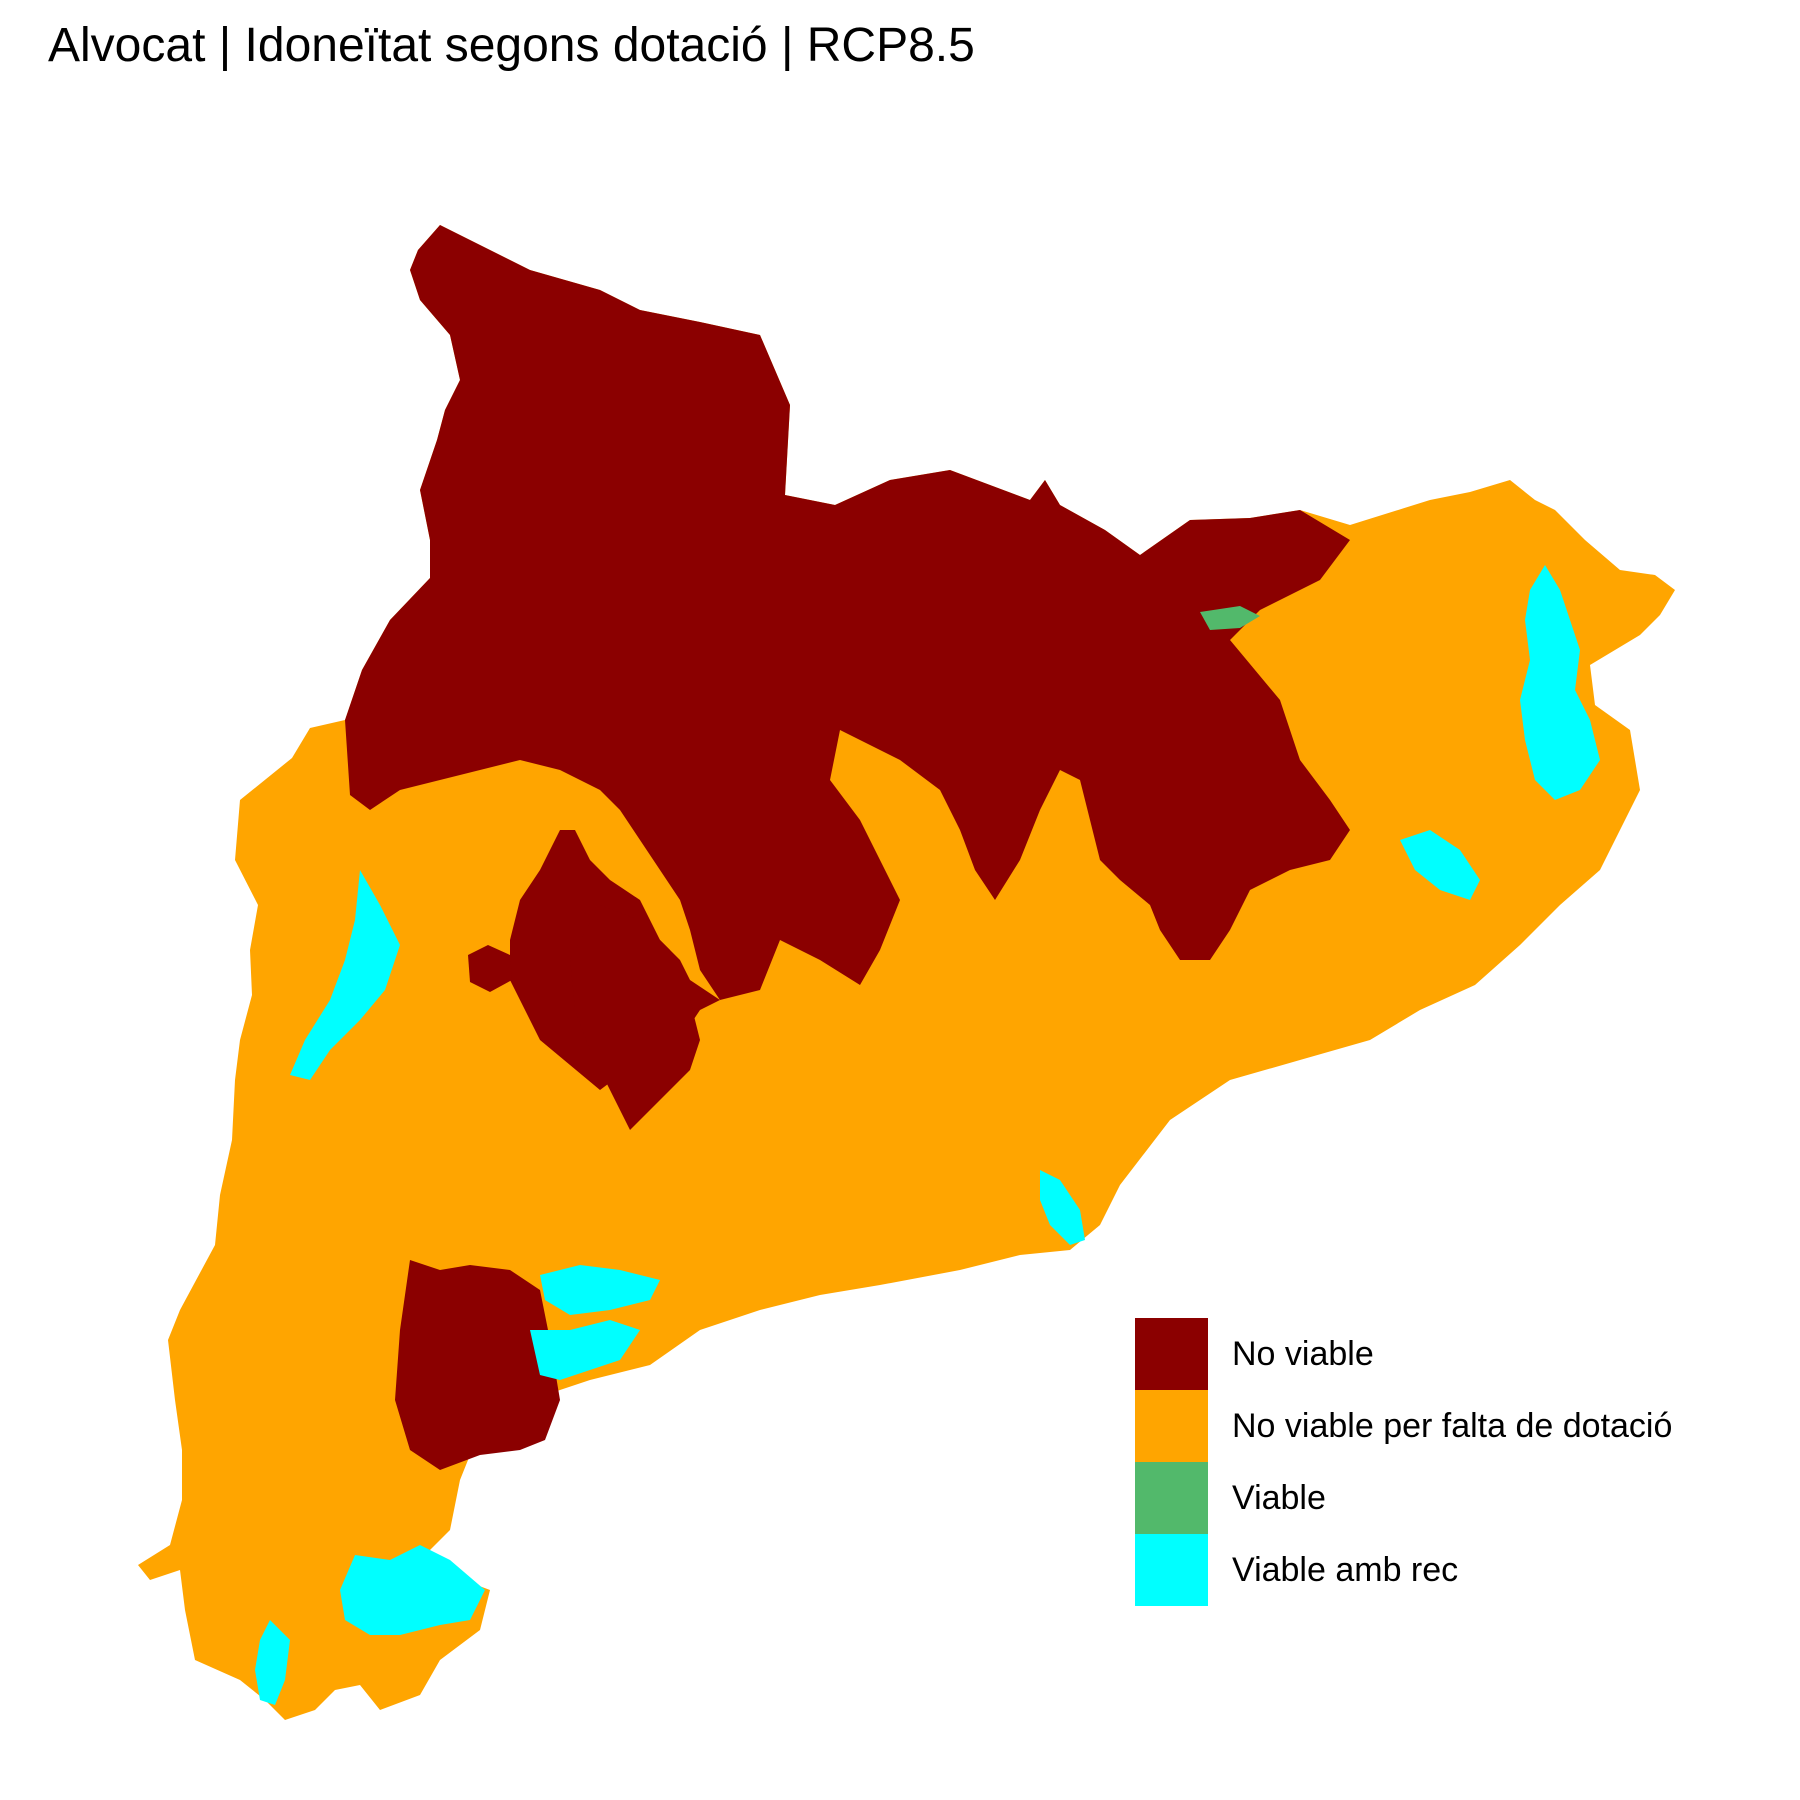  Describe the element at coordinates (635, 1017) in the screenshot. I see `region-no-viable-central` at that location.